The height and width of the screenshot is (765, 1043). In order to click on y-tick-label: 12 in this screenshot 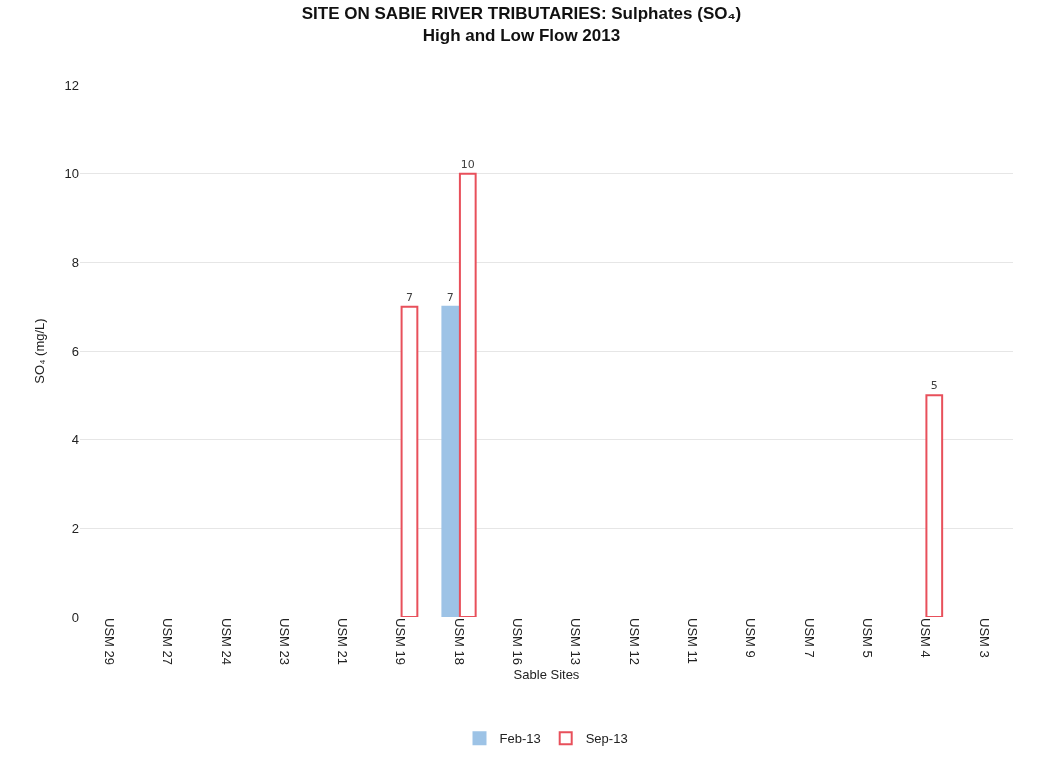, I will do `click(71, 85)`.